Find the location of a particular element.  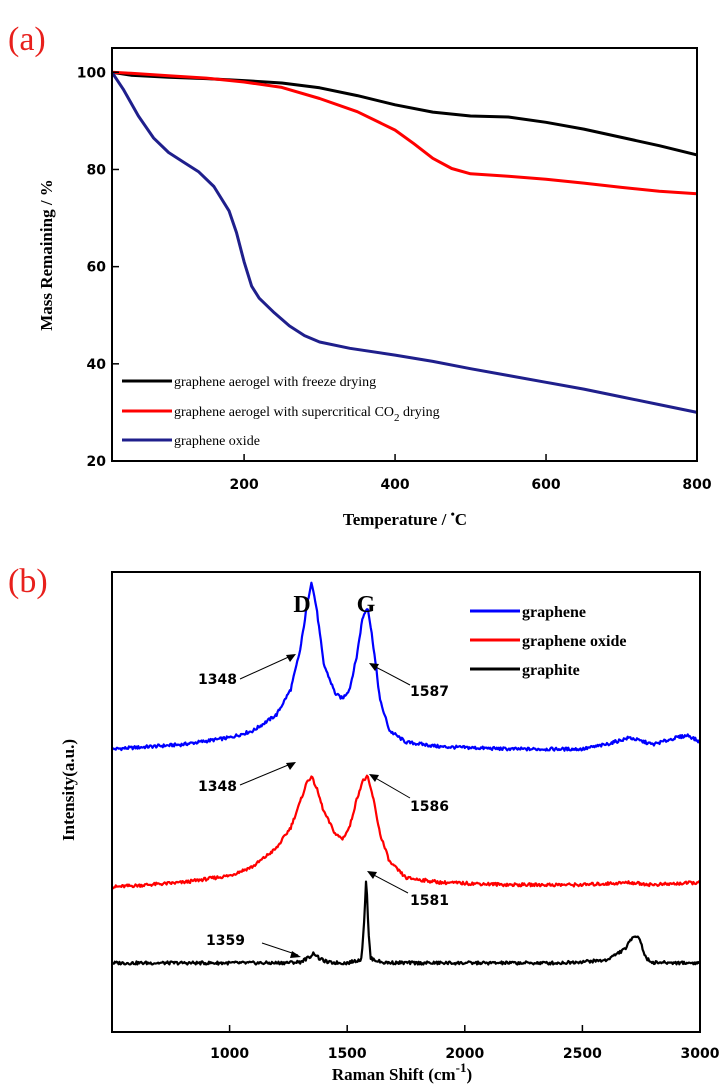

peak-label-graphite-g: 1581 is located at coordinates (429, 901).